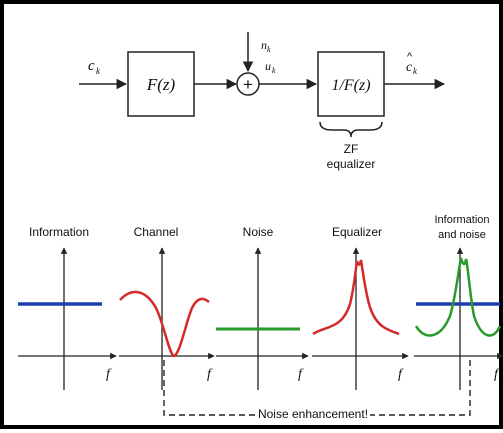 The height and width of the screenshot is (433, 503). Describe the element at coordinates (274, 70) in the screenshot. I see `sum-output-subscript: k` at that location.